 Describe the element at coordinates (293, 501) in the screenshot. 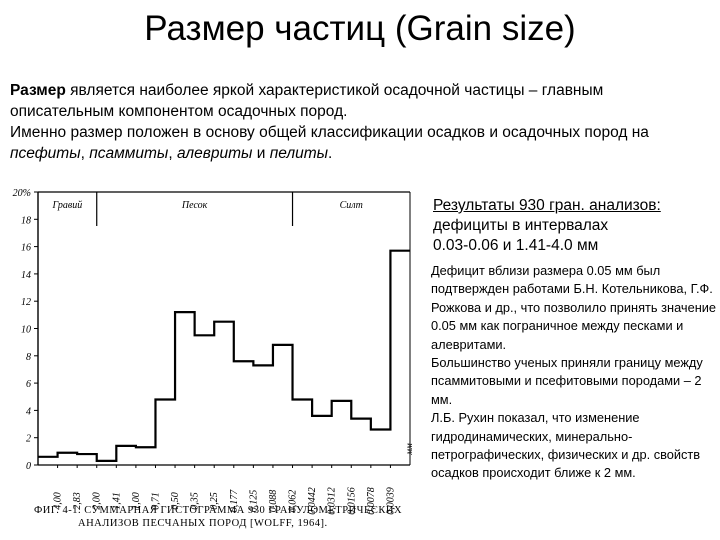

I see `x-tick-label: 0,062` at that location.